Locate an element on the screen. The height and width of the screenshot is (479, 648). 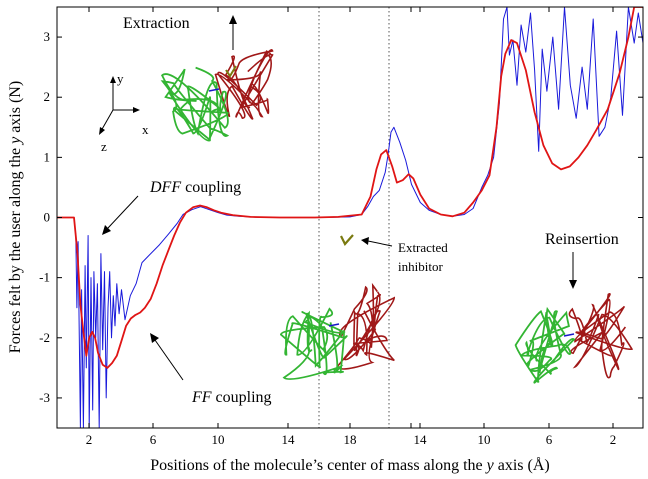
z-direction-arrow is located at coordinates (107, 120).